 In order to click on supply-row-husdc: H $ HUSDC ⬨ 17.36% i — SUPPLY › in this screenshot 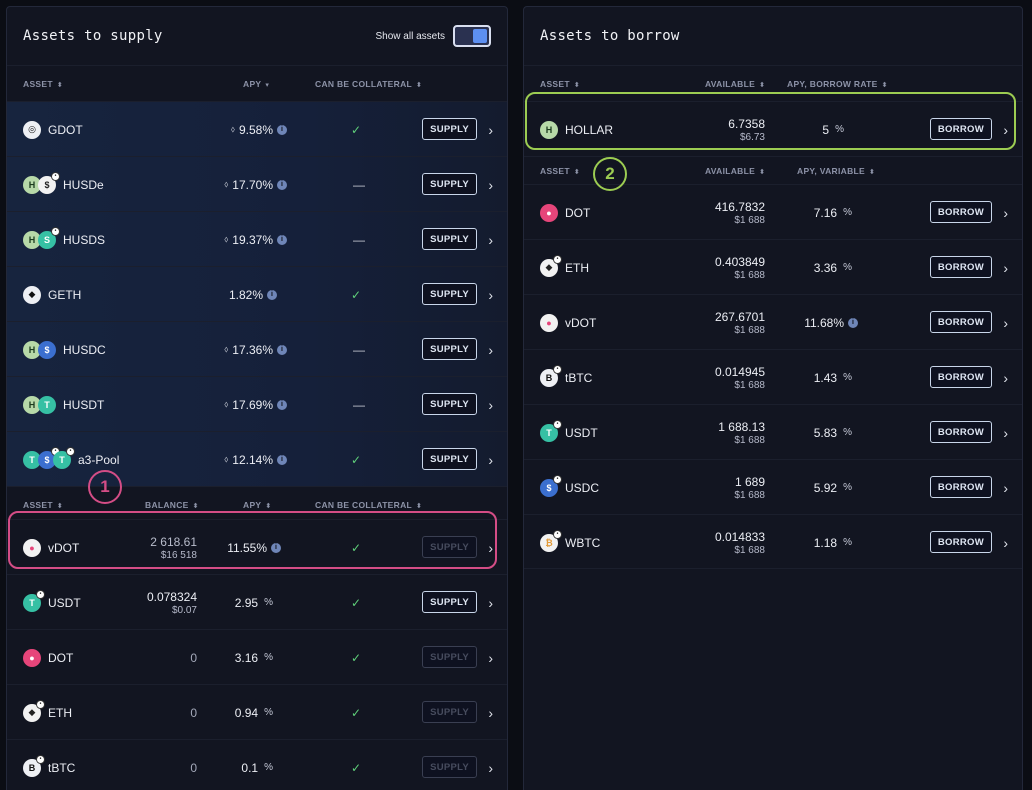, I will do `click(257, 348)`.